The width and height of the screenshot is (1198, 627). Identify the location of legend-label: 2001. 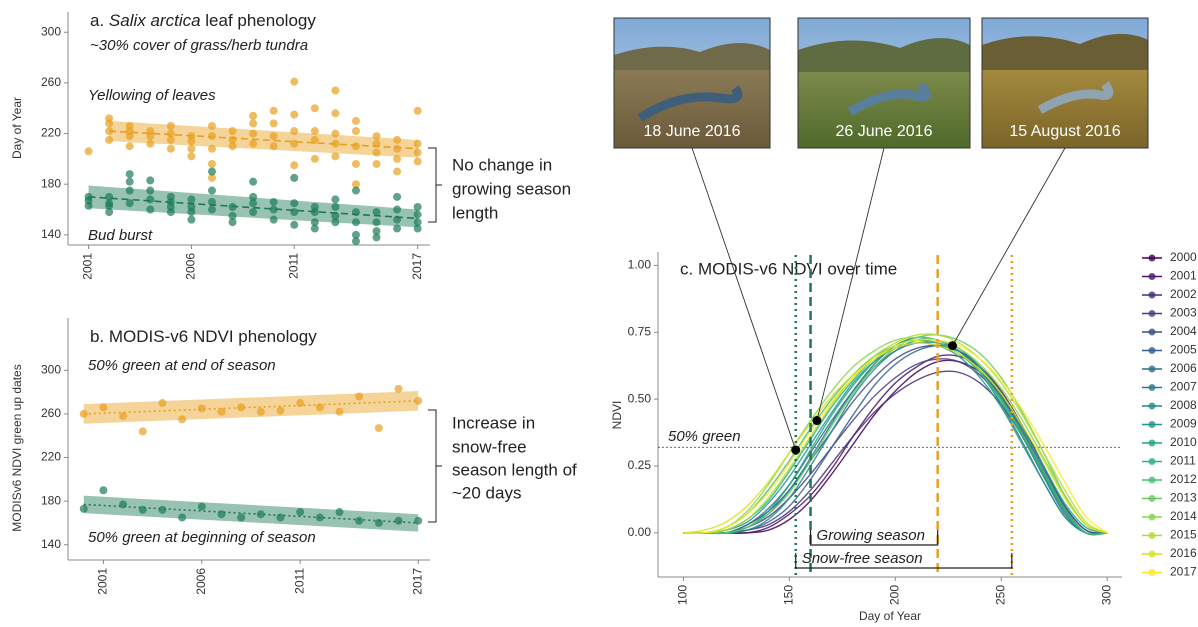
(1183, 276).